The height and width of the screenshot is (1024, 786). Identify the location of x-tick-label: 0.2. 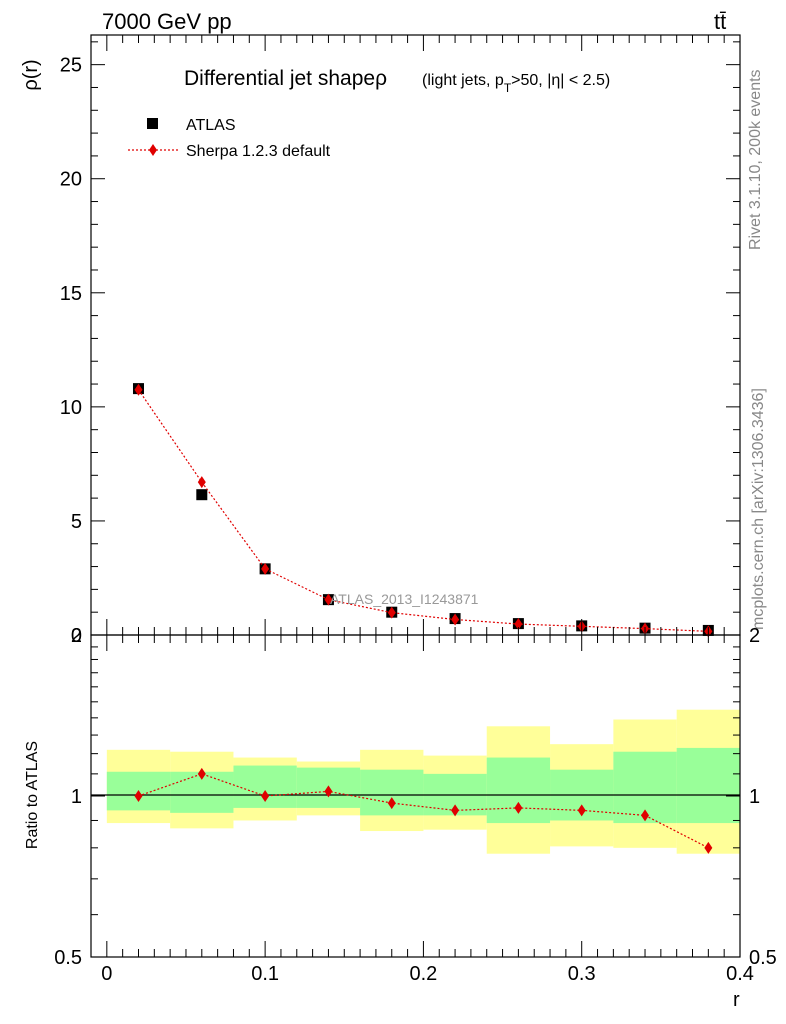
(424, 974).